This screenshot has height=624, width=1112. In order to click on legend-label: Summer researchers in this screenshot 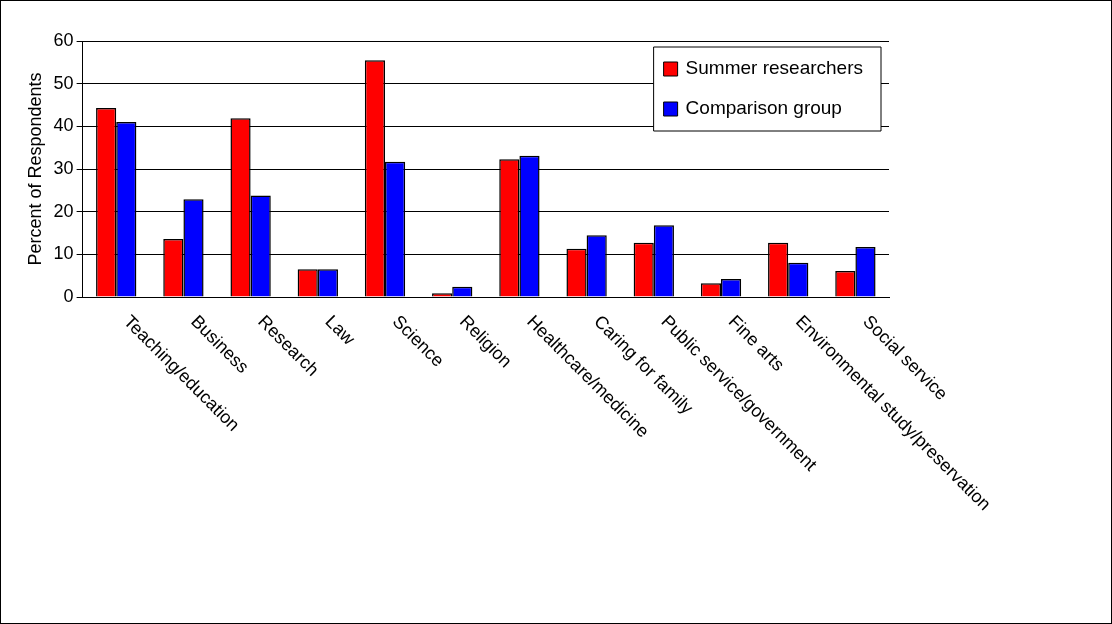, I will do `click(774, 68)`.